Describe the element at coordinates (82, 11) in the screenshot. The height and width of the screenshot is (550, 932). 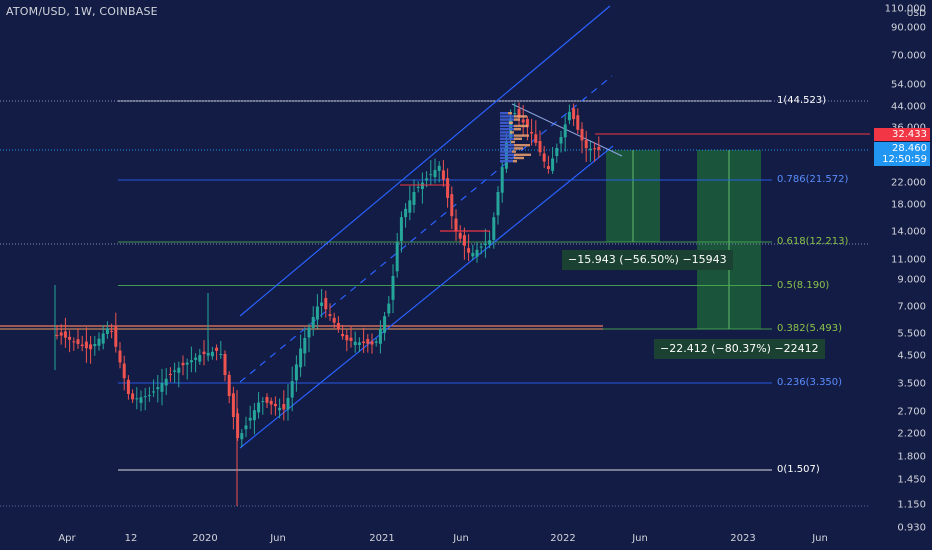
I see `symbol-title: ATOM/USD, 1W, COINBASE` at that location.